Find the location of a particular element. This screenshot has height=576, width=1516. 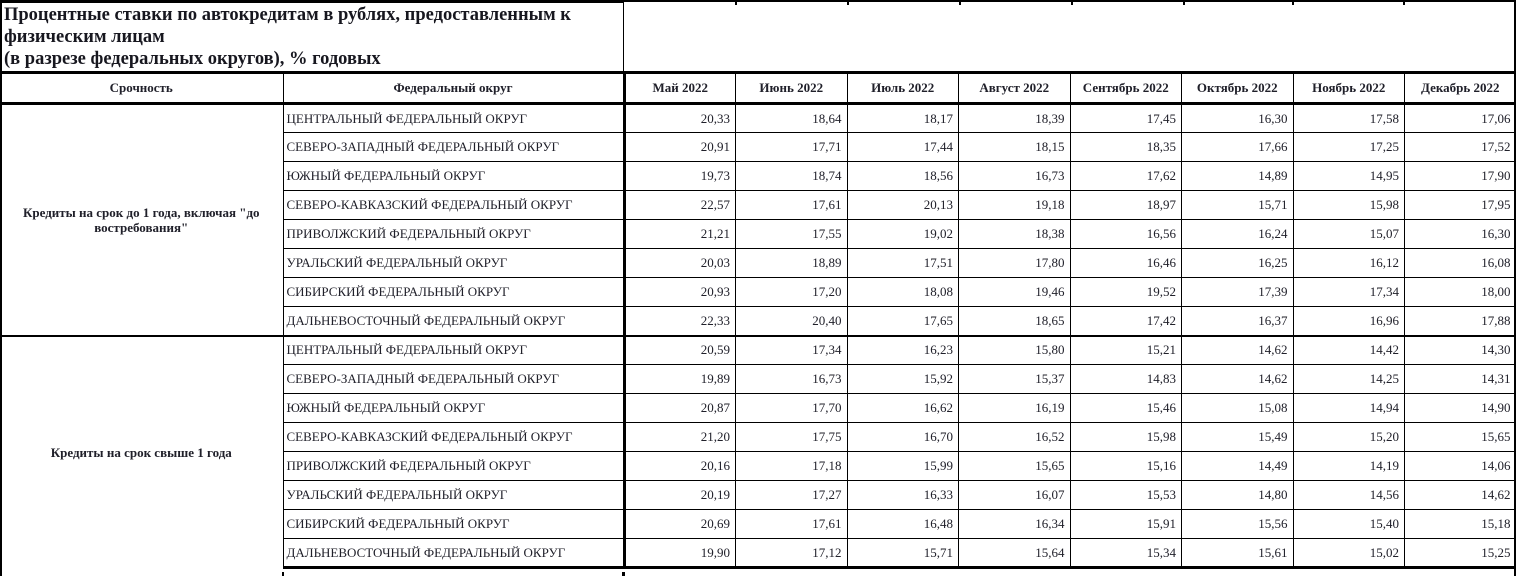

rate-value-cell: 14,56 is located at coordinates (1348, 495).